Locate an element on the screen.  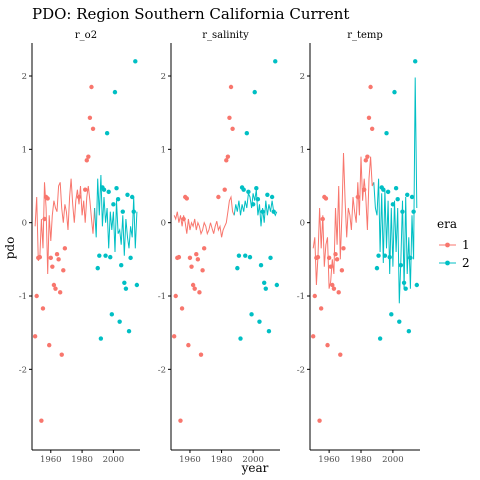
strip-label: r_salinity is located at coordinates (225, 35).